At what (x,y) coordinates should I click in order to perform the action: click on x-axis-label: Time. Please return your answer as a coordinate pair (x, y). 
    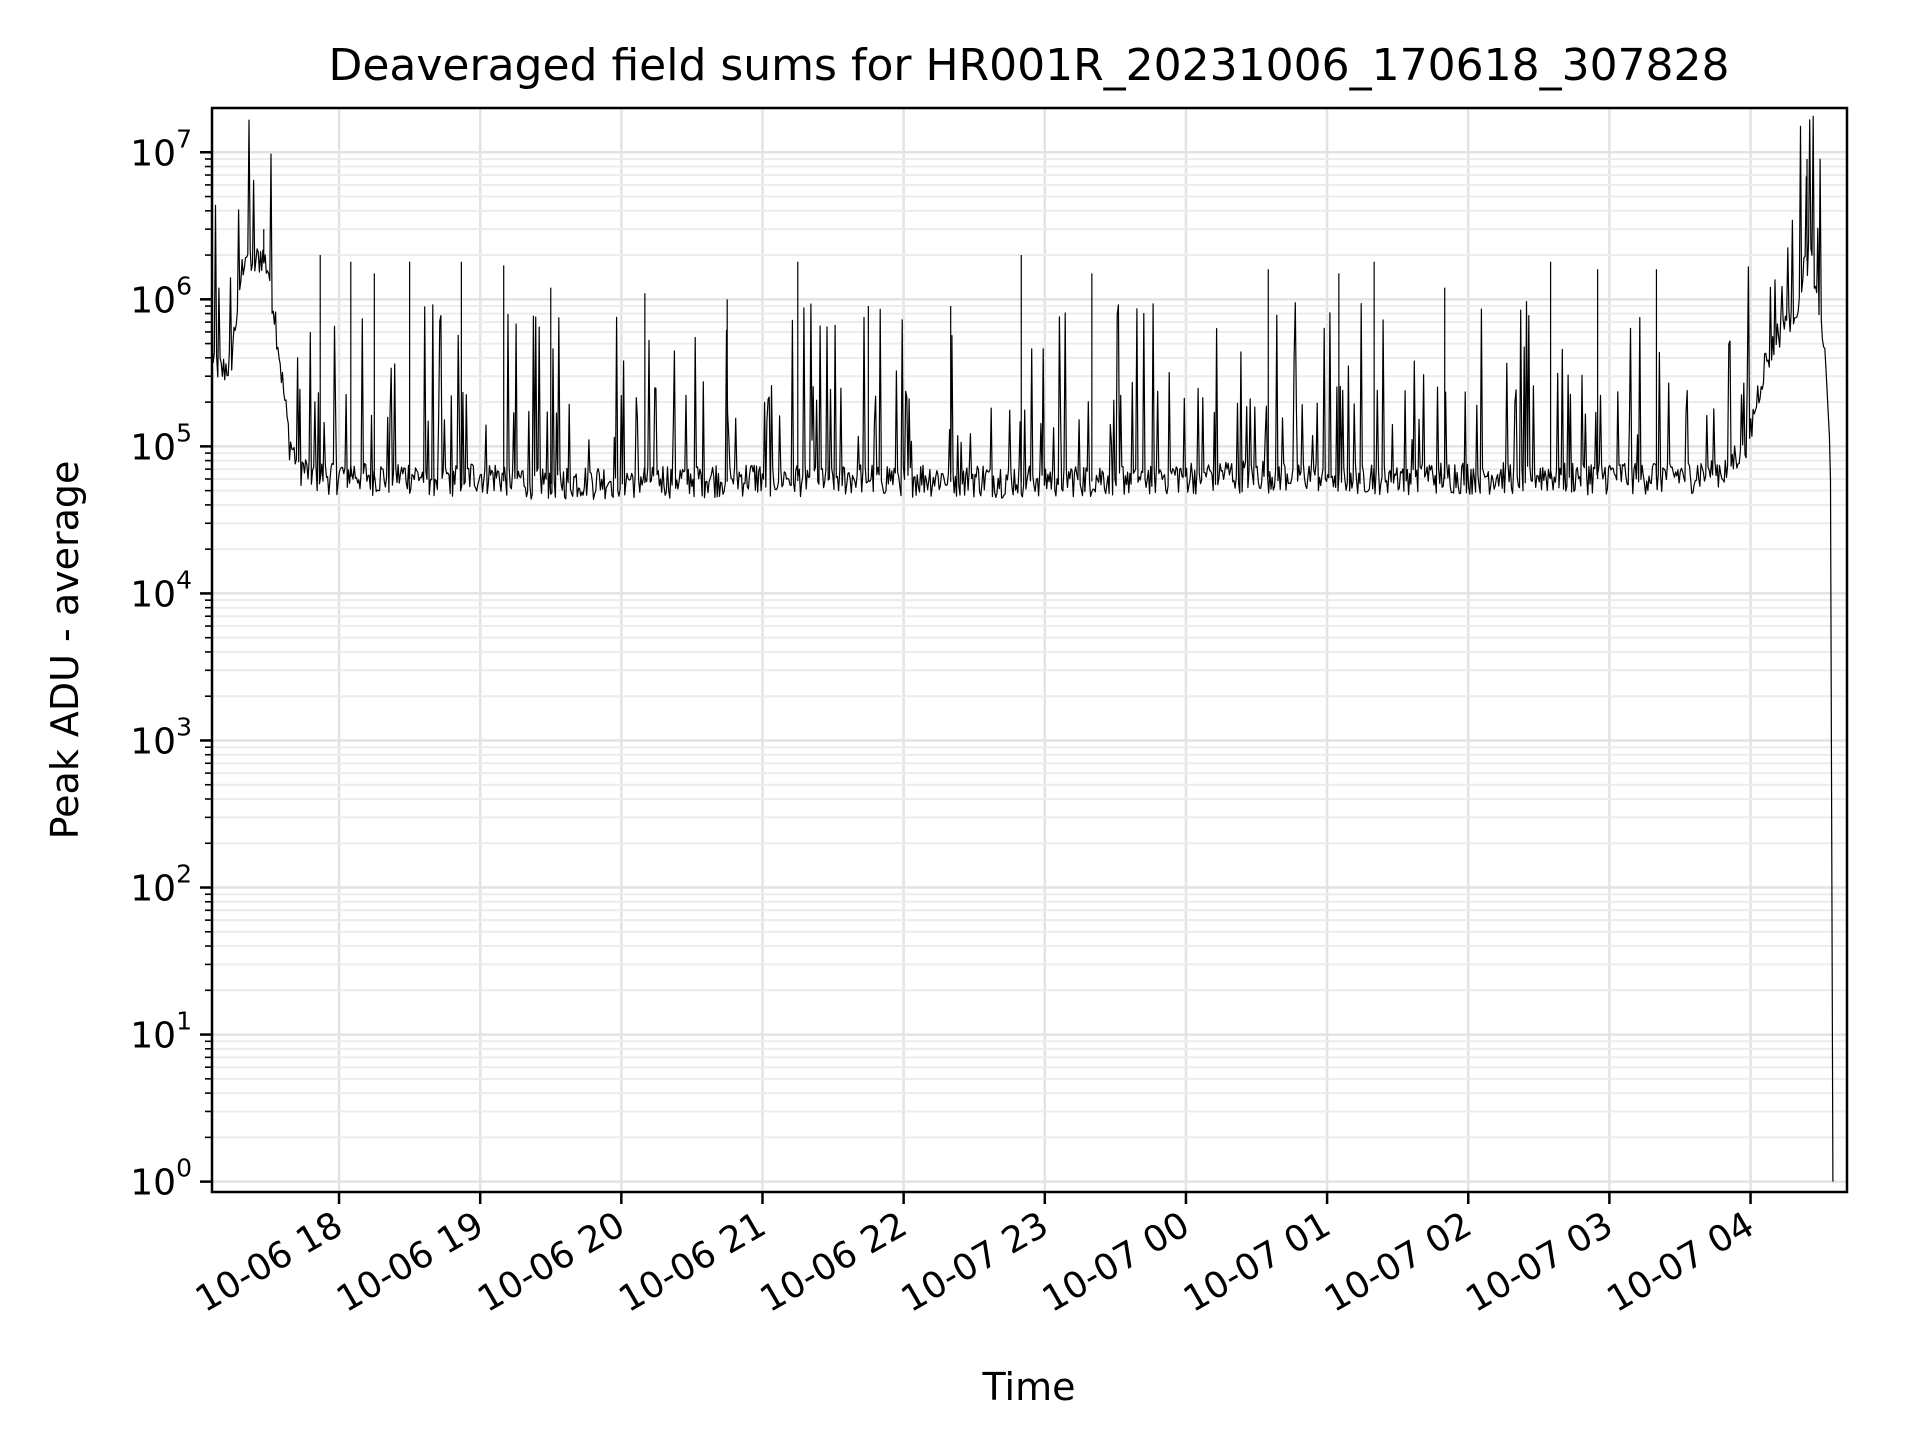
    Looking at the image, I should click on (1029, 1387).